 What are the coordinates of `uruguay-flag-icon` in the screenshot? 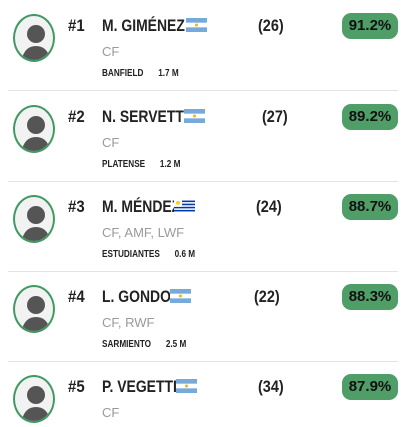 It's located at (184, 206).